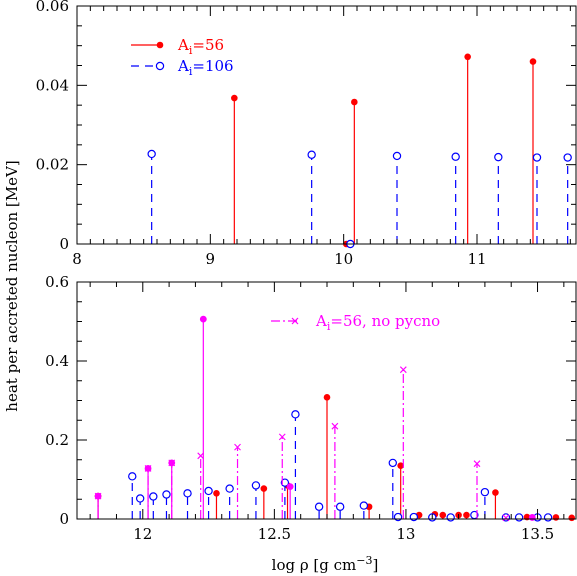 The width and height of the screenshot is (577, 576). Describe the element at coordinates (77, 259) in the screenshot. I see `x-tick-label: 8` at that location.